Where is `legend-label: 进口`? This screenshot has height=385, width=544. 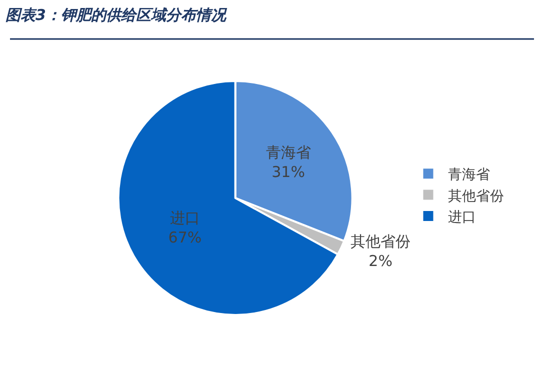
legend-label: 进口 is located at coordinates (462, 217).